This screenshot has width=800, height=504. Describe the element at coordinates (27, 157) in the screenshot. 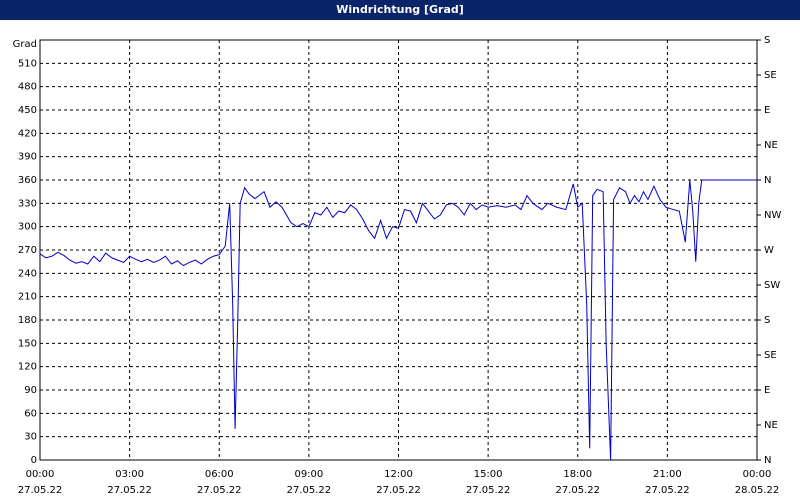

I see `y-tick-label: 390` at that location.